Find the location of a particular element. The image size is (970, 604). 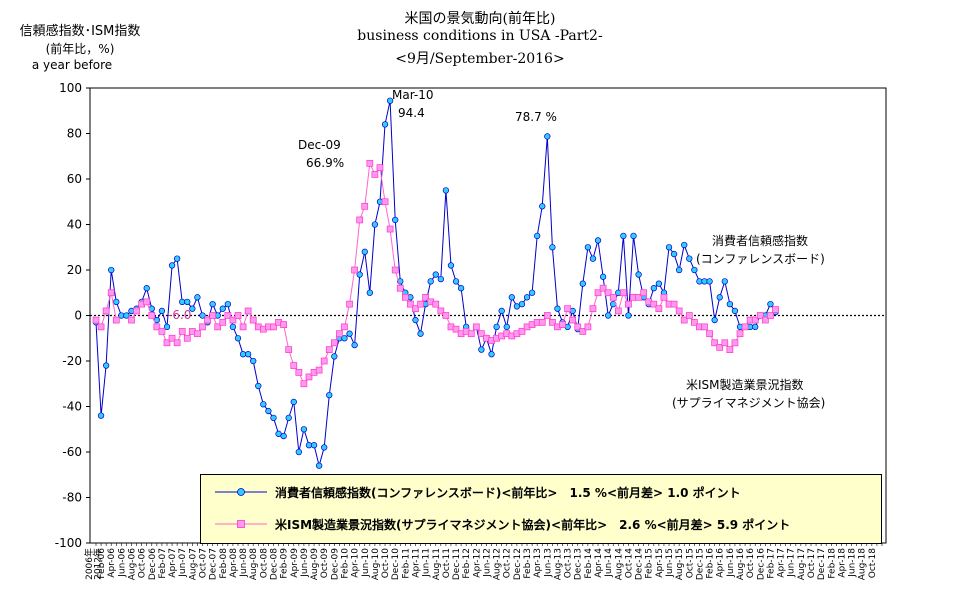

x-year-label: 2012年 is located at coordinates (97, 564).